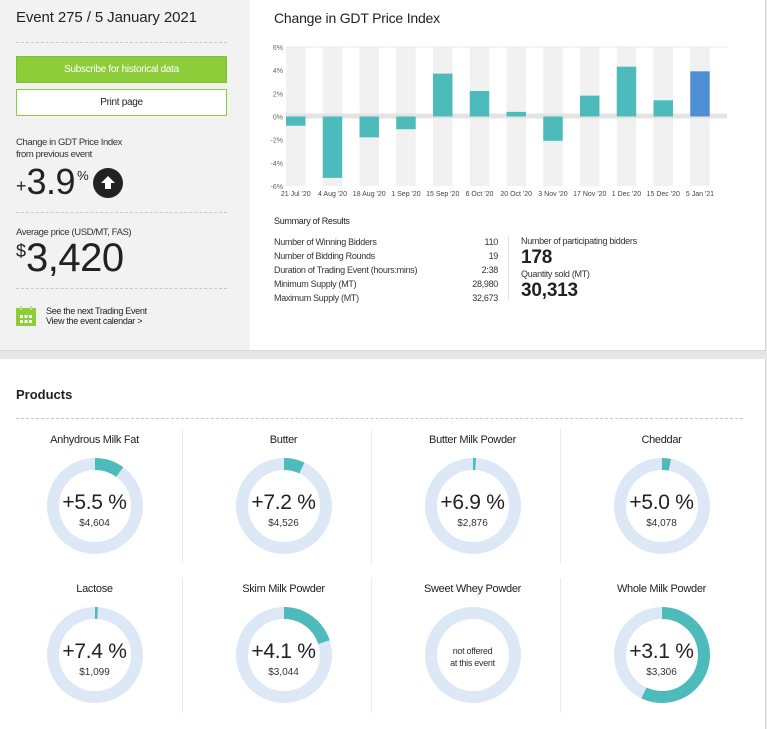 The height and width of the screenshot is (729, 767). What do you see at coordinates (493, 256) in the screenshot?
I see `summary-row-value: 19` at bounding box center [493, 256].